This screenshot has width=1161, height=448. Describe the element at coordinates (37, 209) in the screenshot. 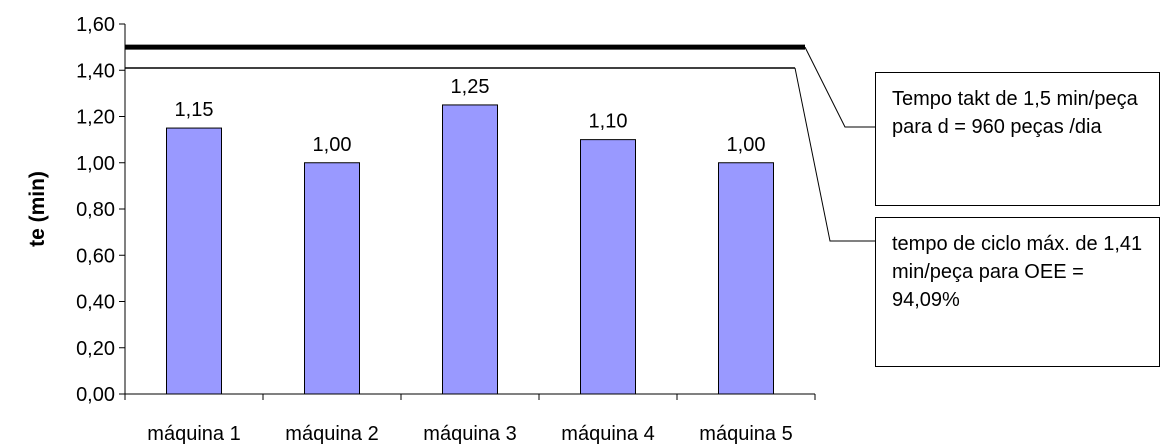

I see `y-axis-title: te (min)` at that location.